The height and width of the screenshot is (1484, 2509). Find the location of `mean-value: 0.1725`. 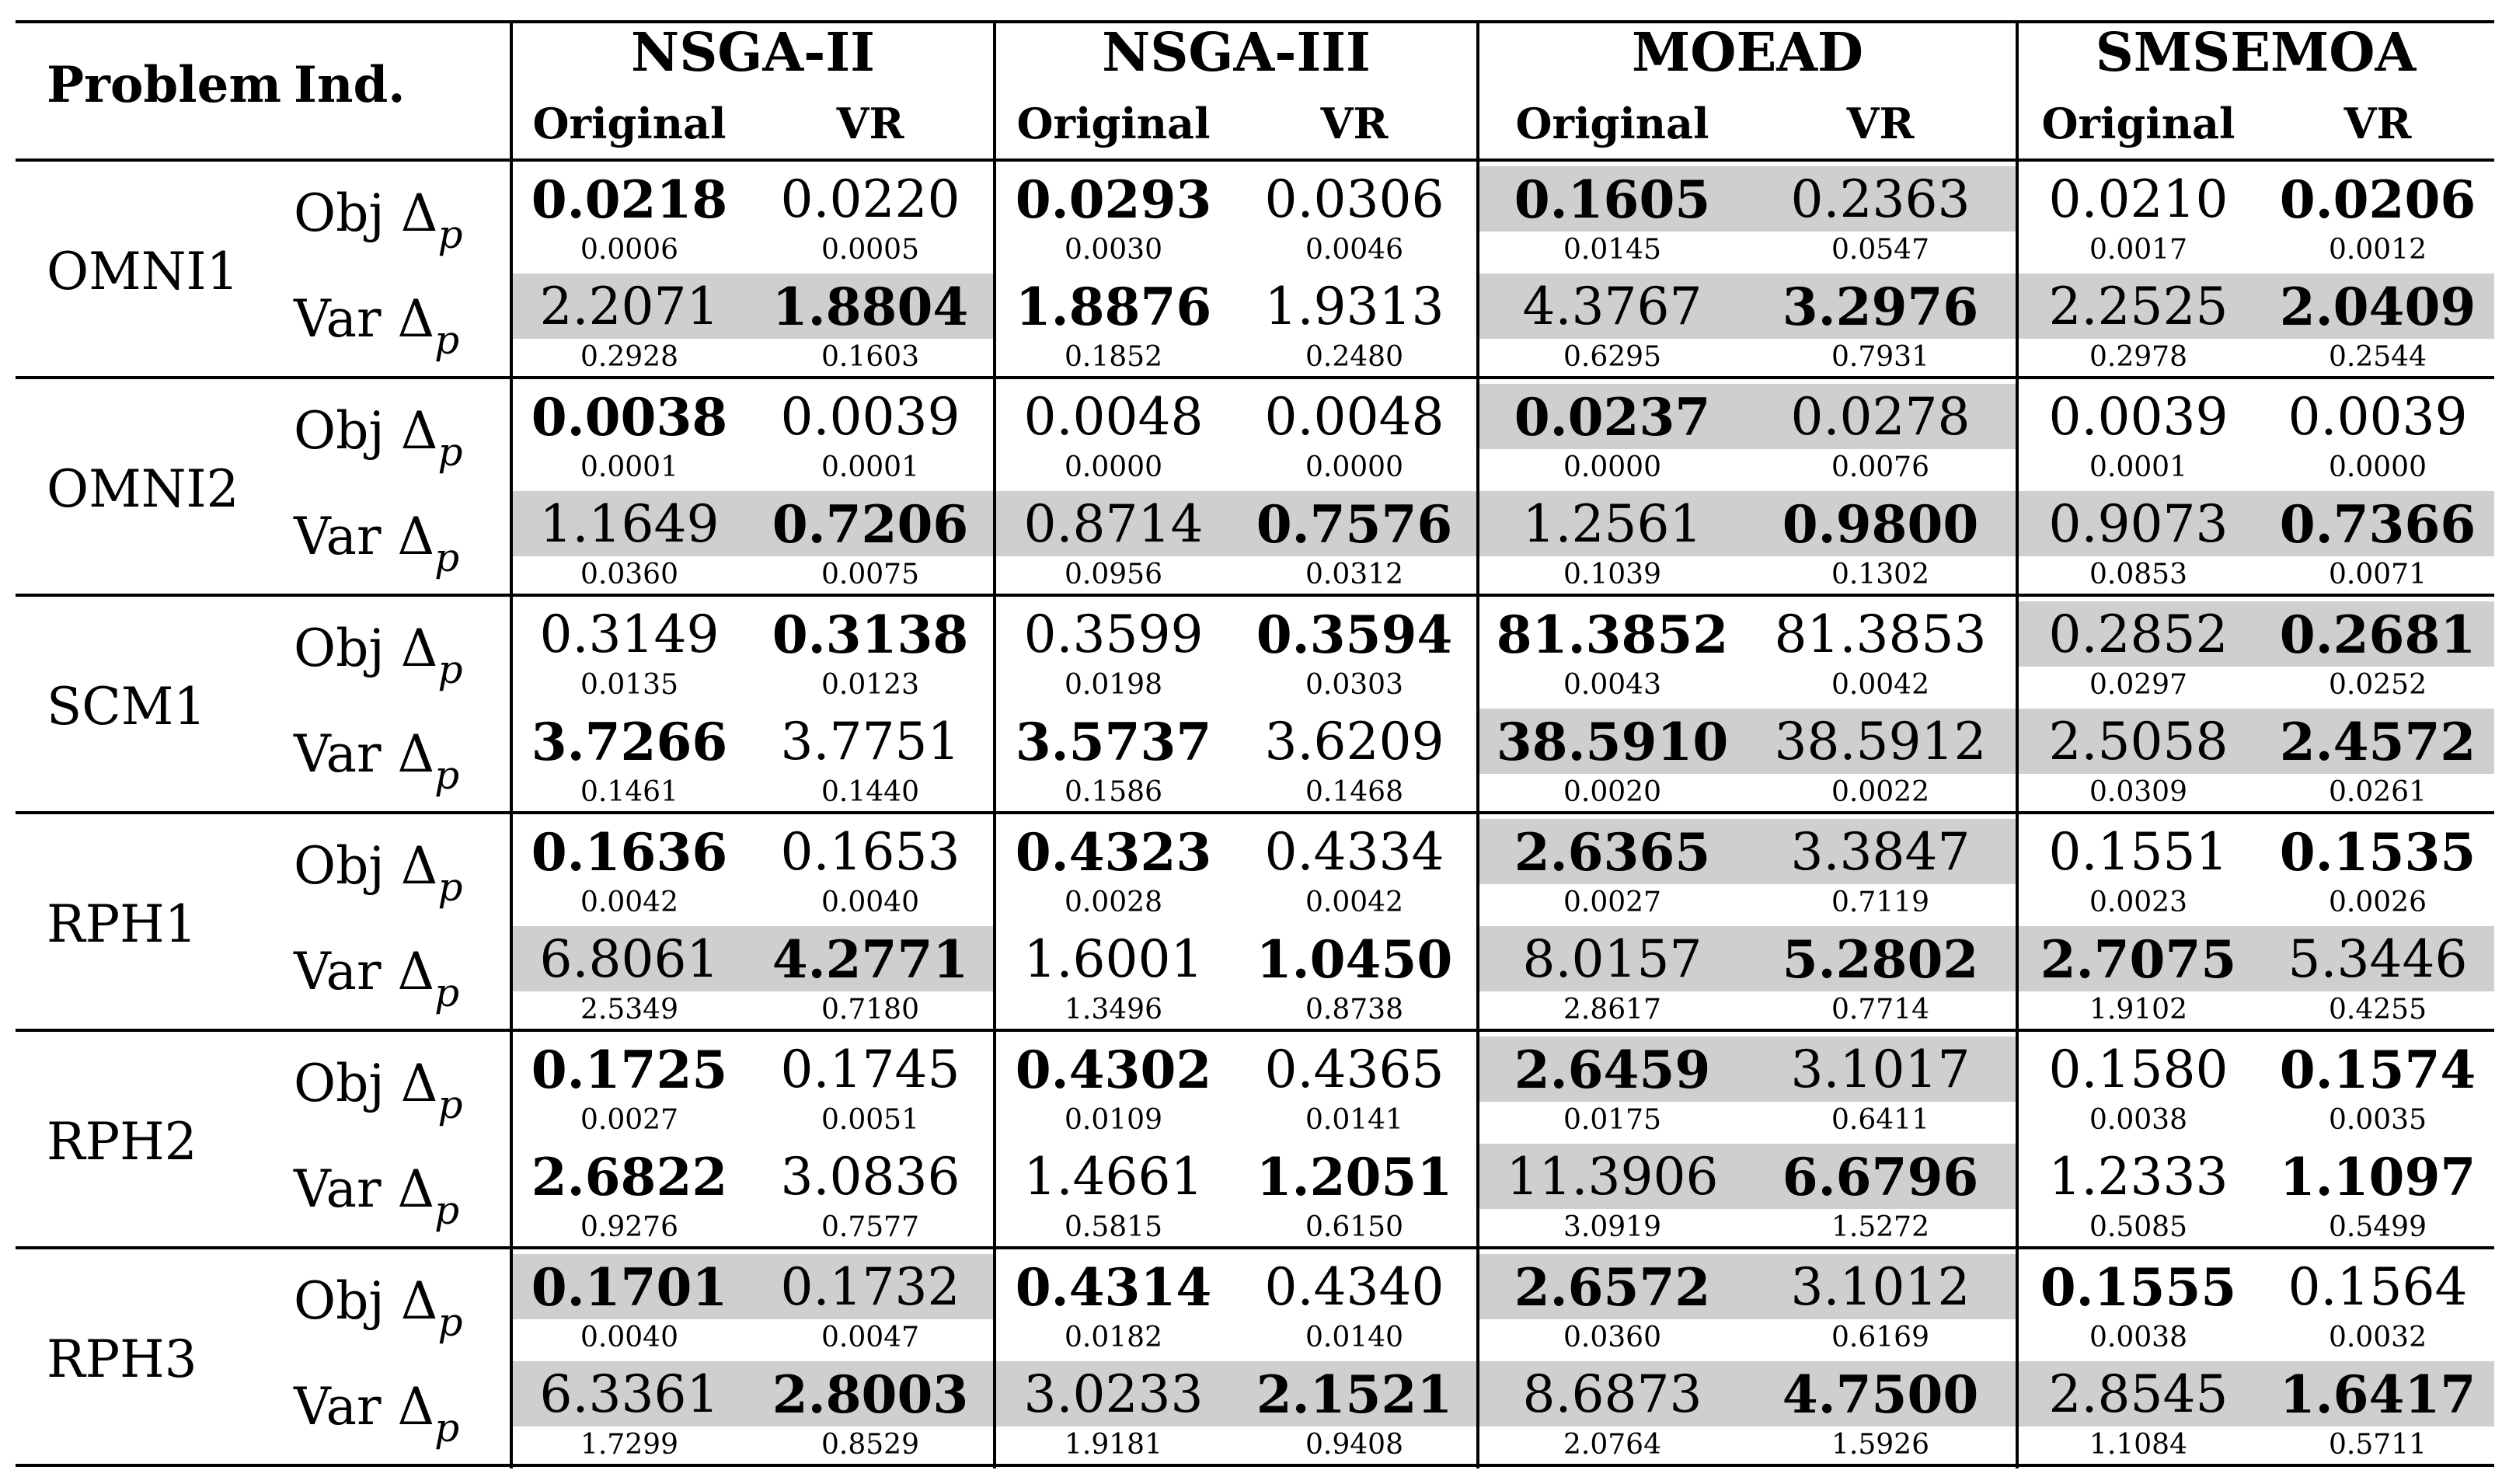

mean-value: 0.1725 is located at coordinates (629, 1070).